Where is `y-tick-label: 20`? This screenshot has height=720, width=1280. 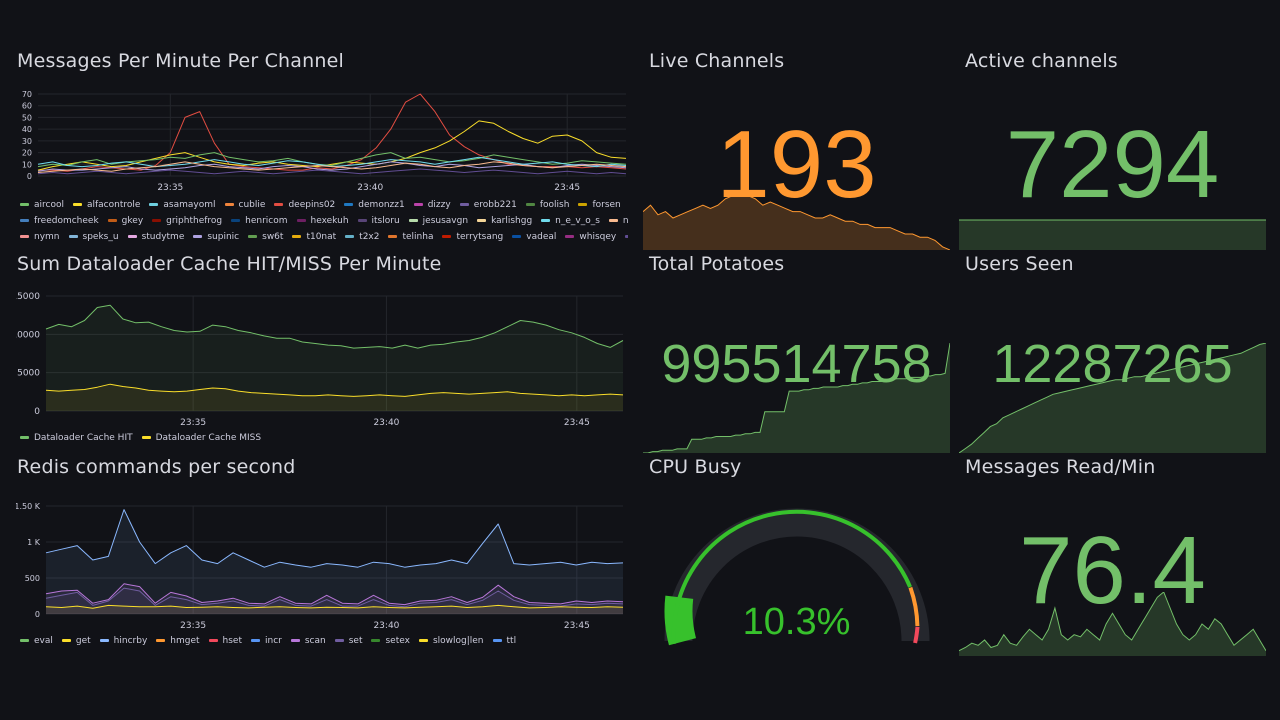
y-tick-label: 20 is located at coordinates (27, 153).